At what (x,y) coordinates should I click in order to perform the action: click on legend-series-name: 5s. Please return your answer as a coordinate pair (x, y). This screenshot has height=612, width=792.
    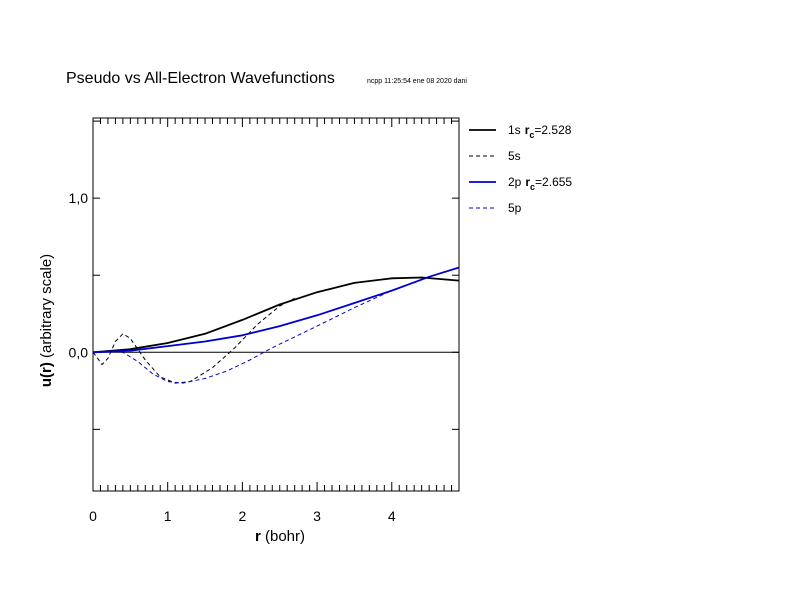
    Looking at the image, I should click on (514, 156).